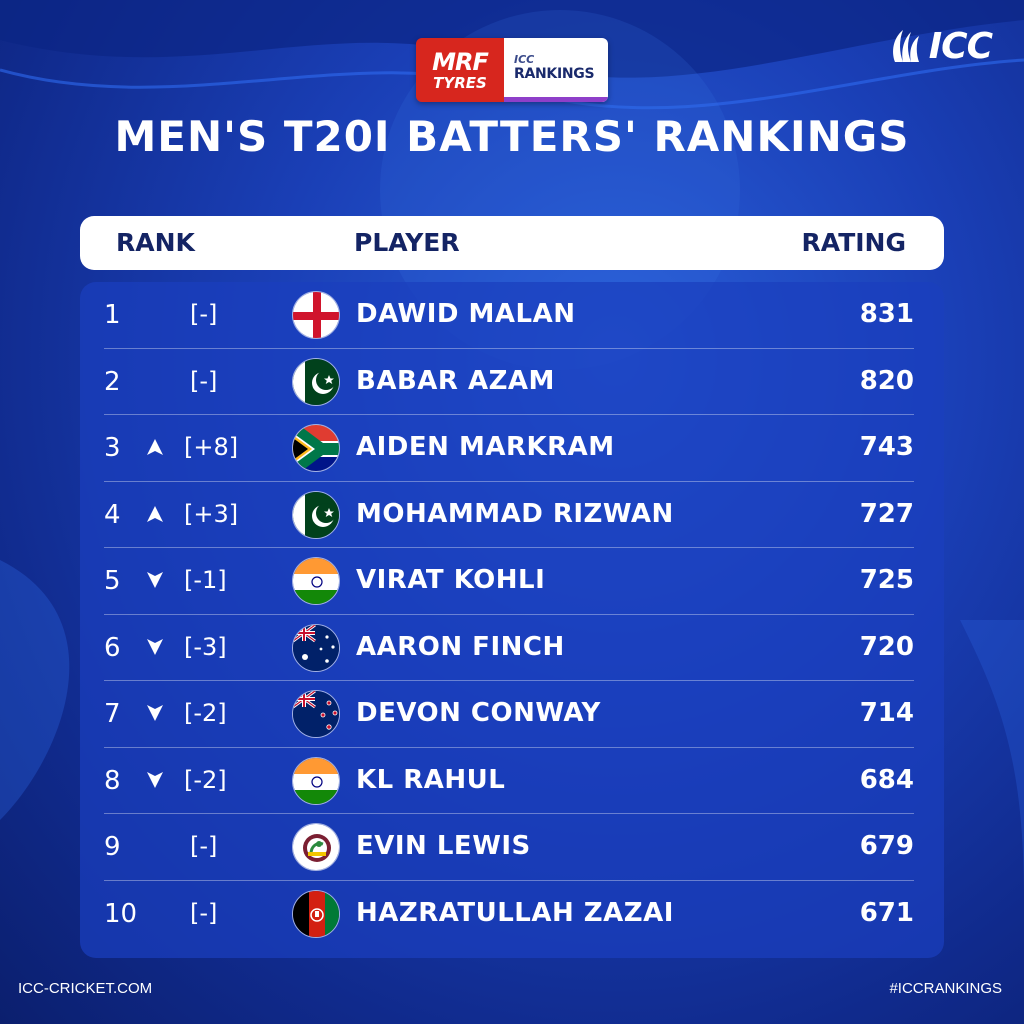 The image size is (1024, 1024). What do you see at coordinates (886, 447) in the screenshot?
I see `player-rating: 743` at bounding box center [886, 447].